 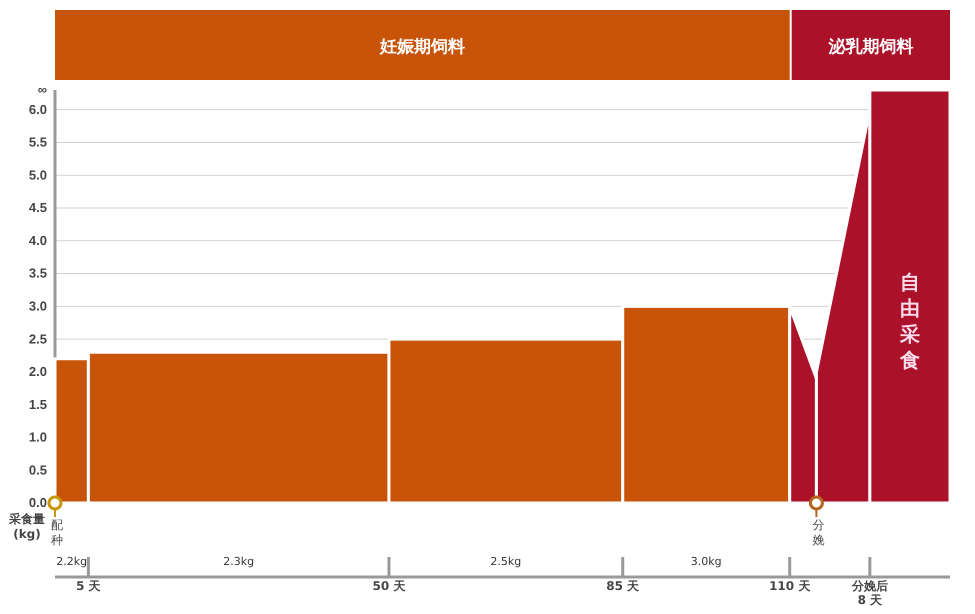 I want to click on y-tick-label: 4.0, so click(x=37, y=240).